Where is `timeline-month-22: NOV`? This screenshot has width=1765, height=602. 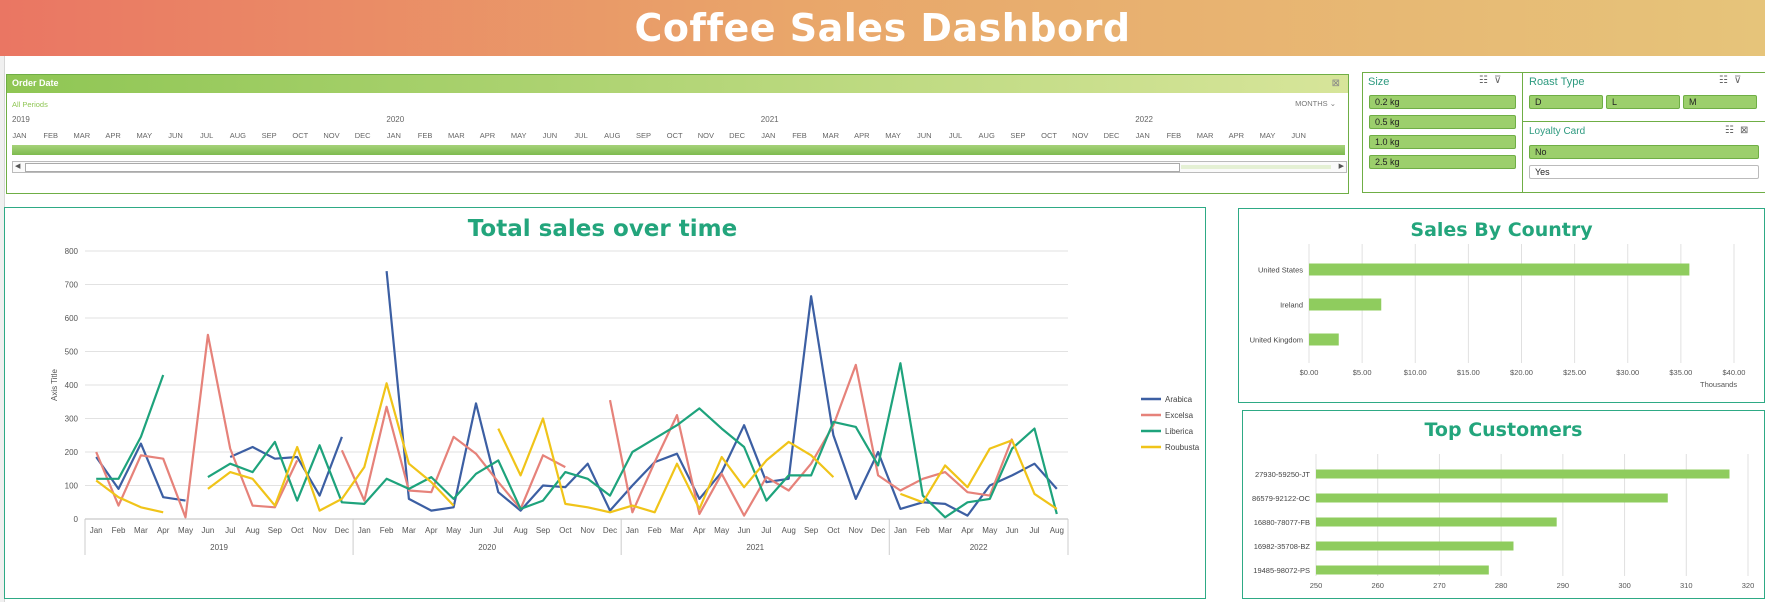 timeline-month-22: NOV is located at coordinates (706, 135).